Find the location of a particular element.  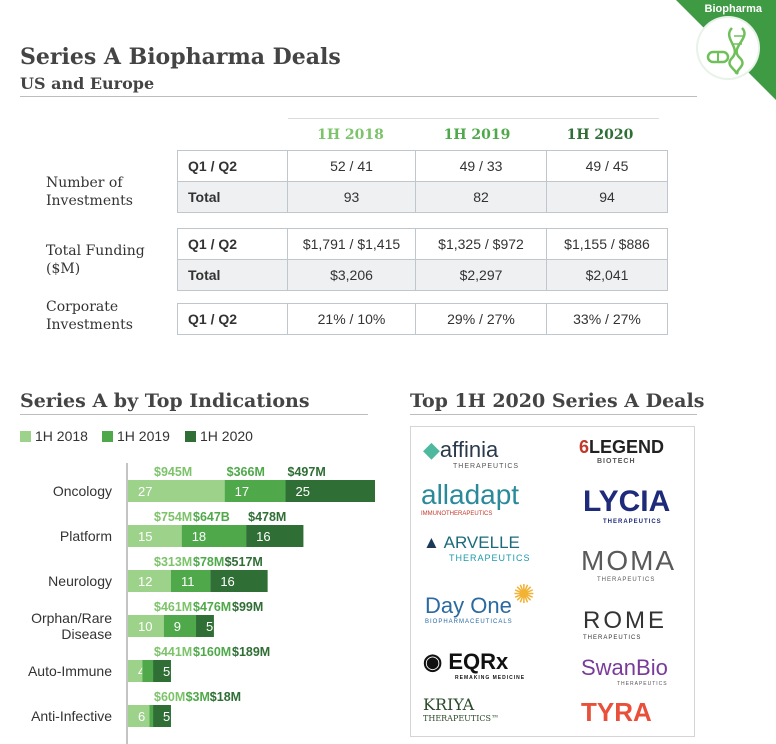

table-cell: $3,206 is located at coordinates (351, 275).